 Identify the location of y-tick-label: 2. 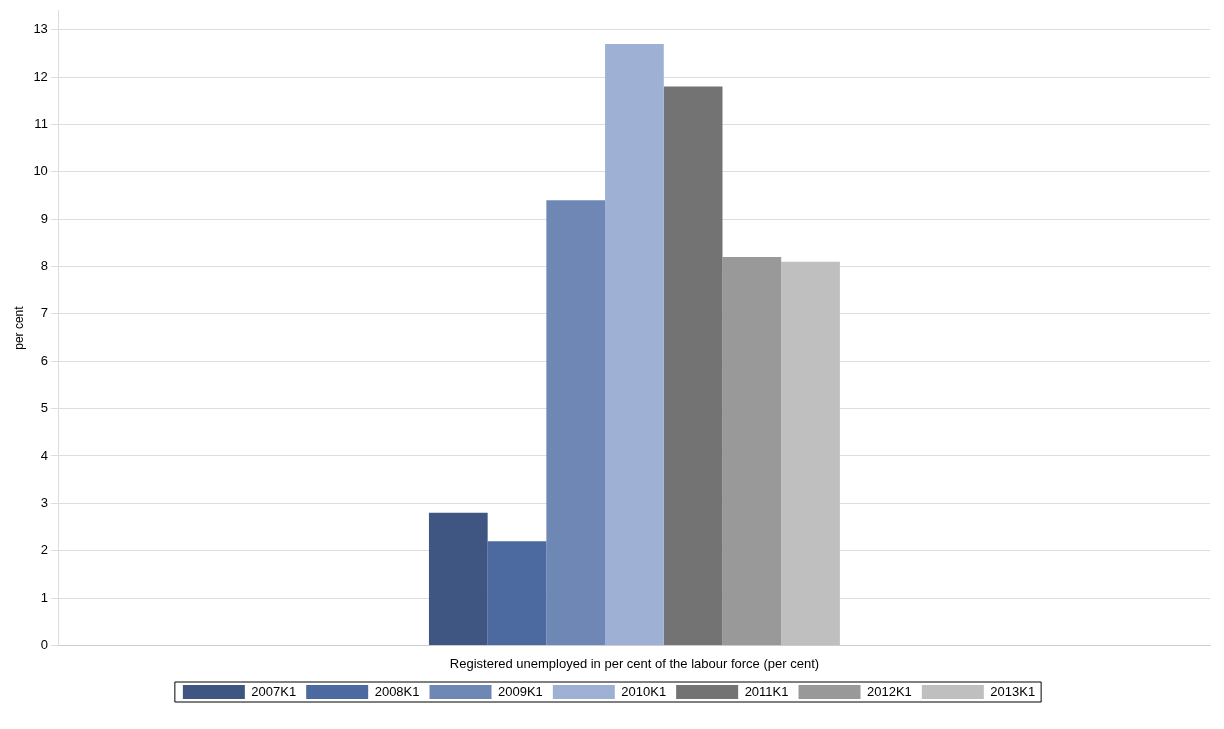
(44, 550).